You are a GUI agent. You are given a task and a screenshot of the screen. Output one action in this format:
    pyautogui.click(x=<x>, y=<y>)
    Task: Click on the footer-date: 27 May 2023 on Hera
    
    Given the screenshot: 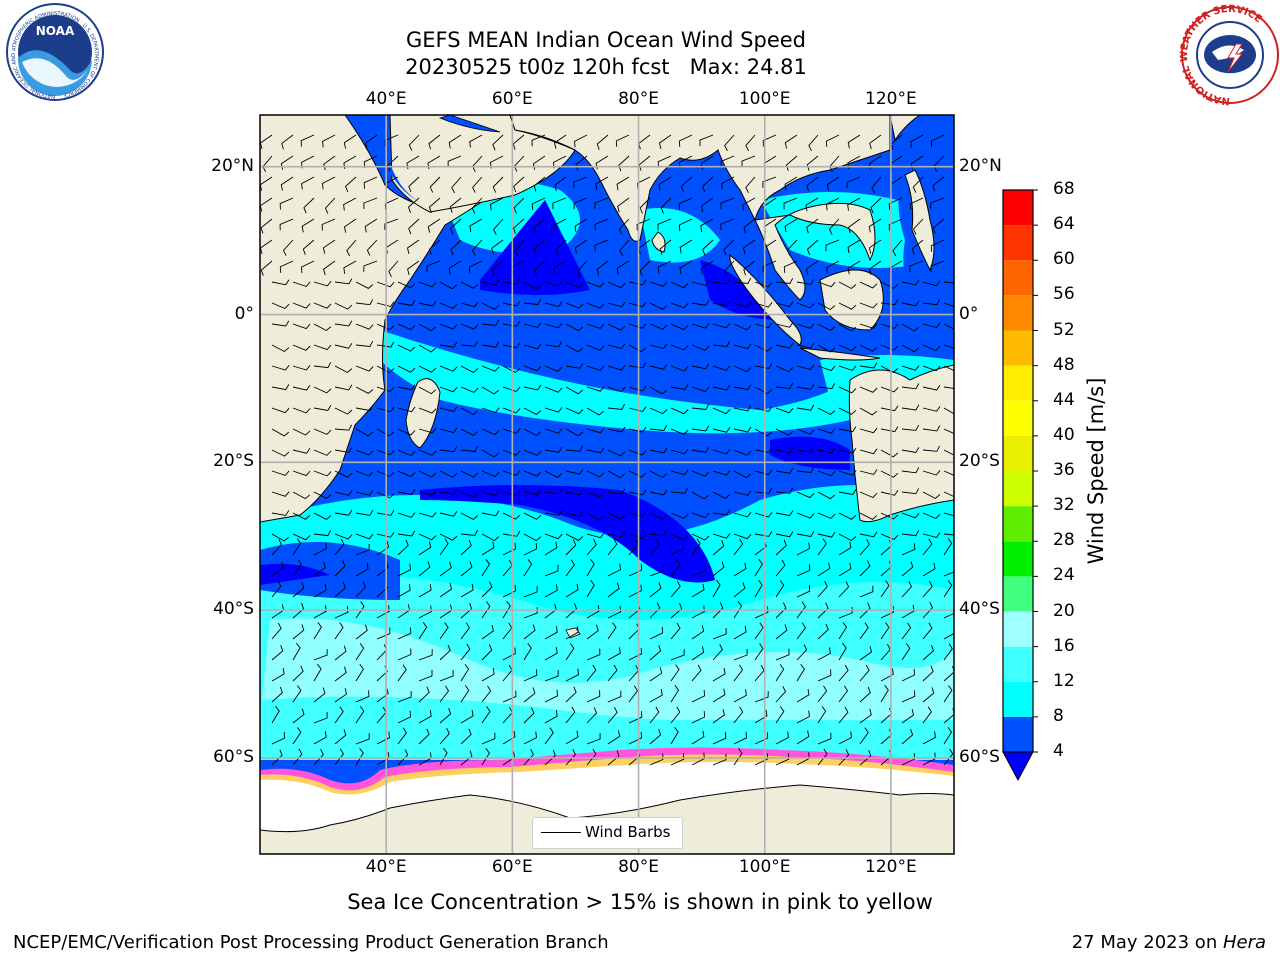 What is the action you would take?
    pyautogui.click(x=1169, y=942)
    